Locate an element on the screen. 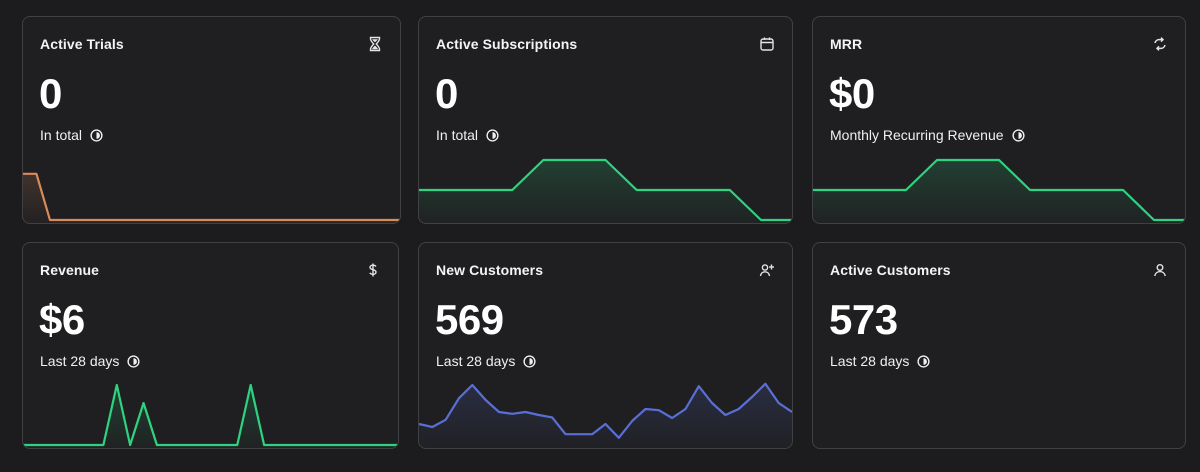  card-title: Active Trials is located at coordinates (82, 44).